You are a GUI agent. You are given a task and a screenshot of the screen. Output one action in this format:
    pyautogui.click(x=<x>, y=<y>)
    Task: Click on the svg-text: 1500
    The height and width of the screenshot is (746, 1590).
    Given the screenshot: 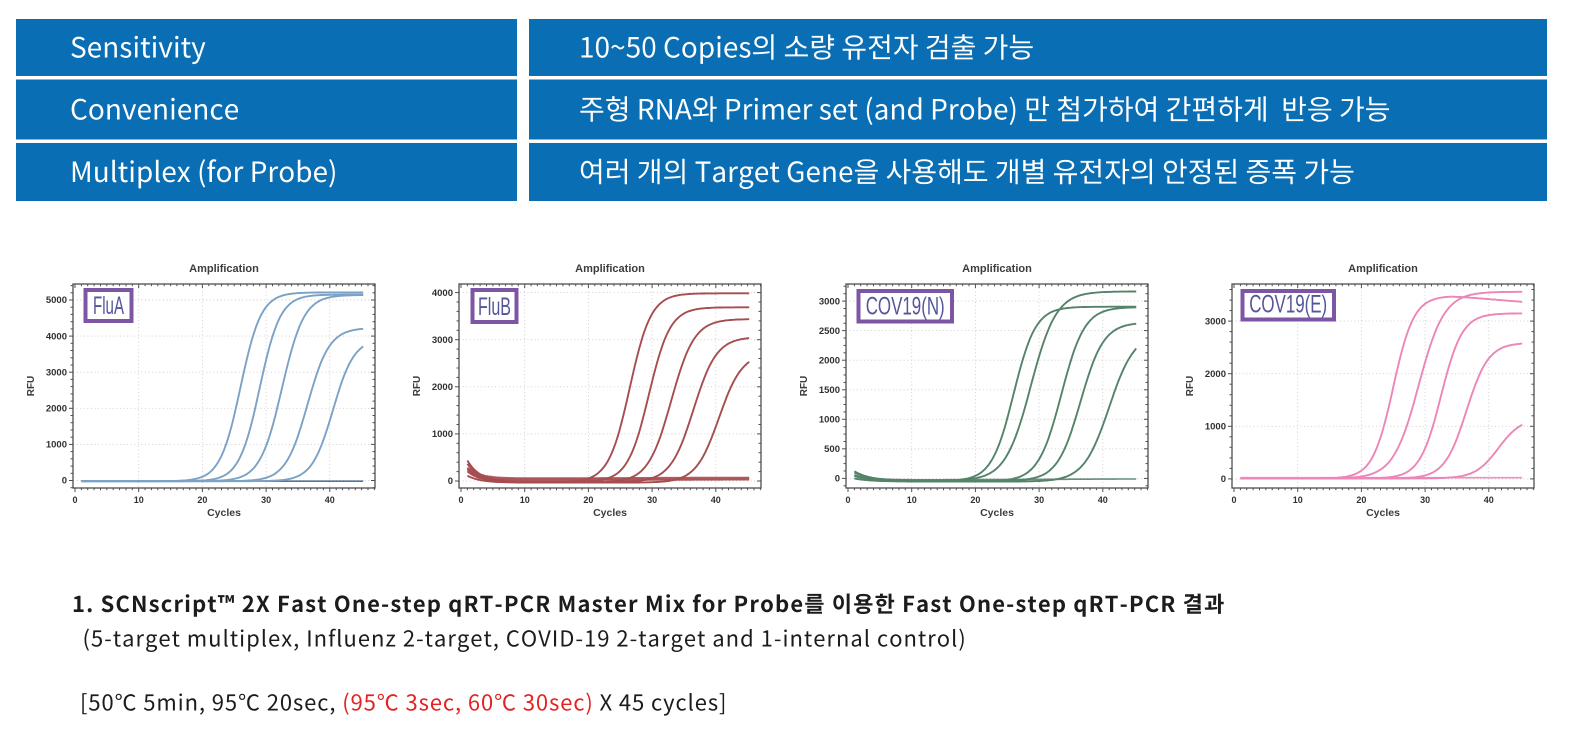 What is the action you would take?
    pyautogui.click(x=829, y=390)
    